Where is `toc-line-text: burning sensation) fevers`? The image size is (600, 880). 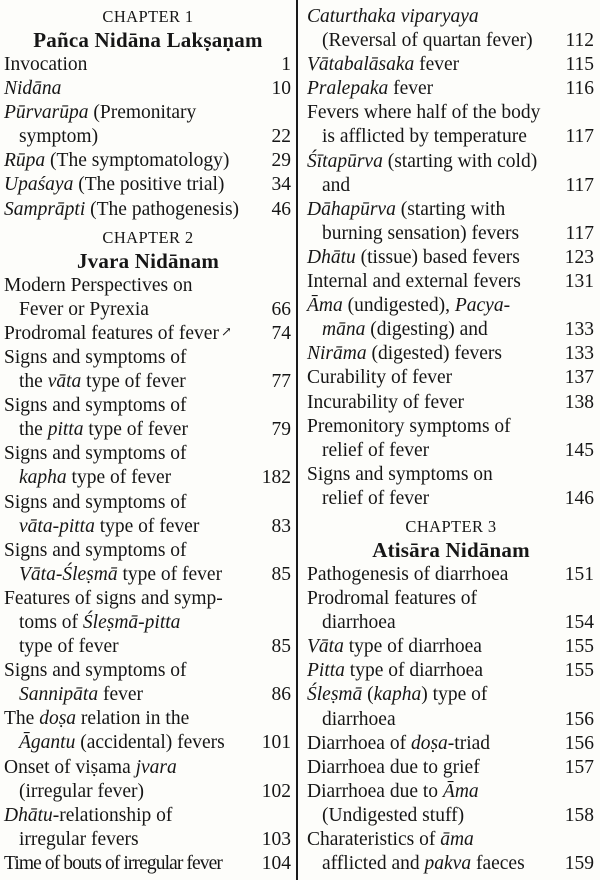 toc-line-text: burning sensation) fevers is located at coordinates (451, 234).